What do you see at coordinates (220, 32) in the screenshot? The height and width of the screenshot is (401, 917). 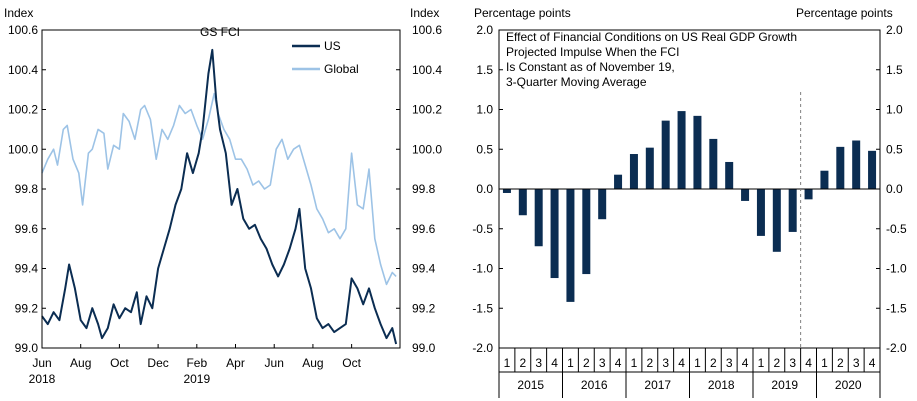 I see `chart-title: GS FCI` at bounding box center [220, 32].